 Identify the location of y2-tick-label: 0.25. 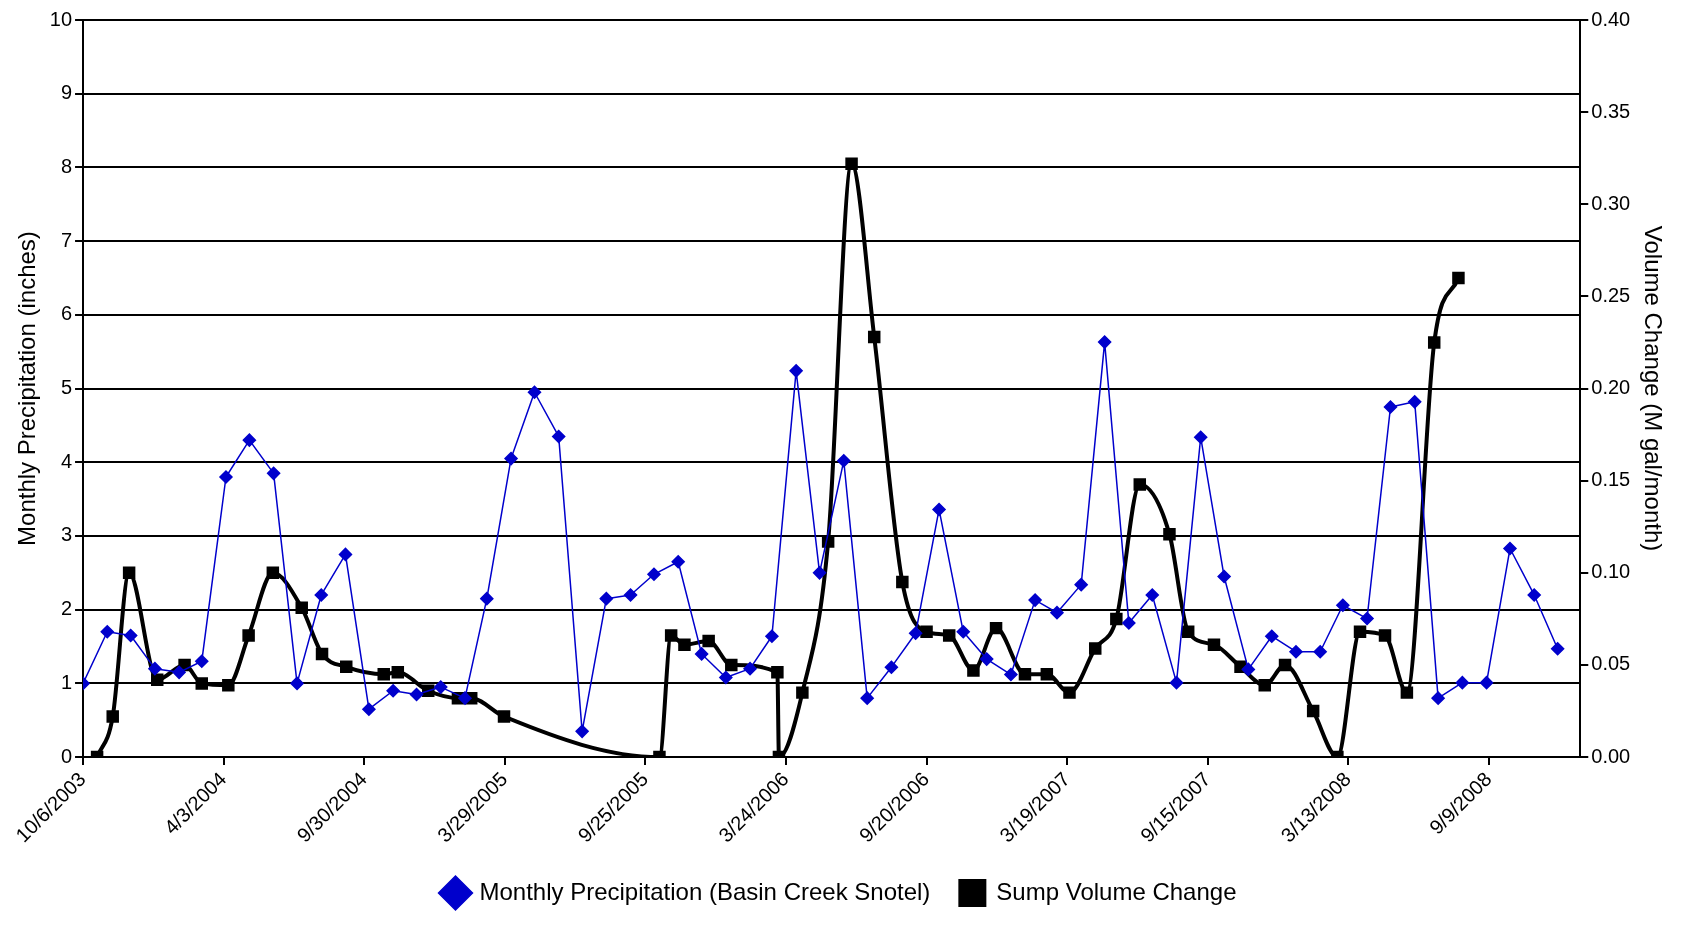
(1611, 294).